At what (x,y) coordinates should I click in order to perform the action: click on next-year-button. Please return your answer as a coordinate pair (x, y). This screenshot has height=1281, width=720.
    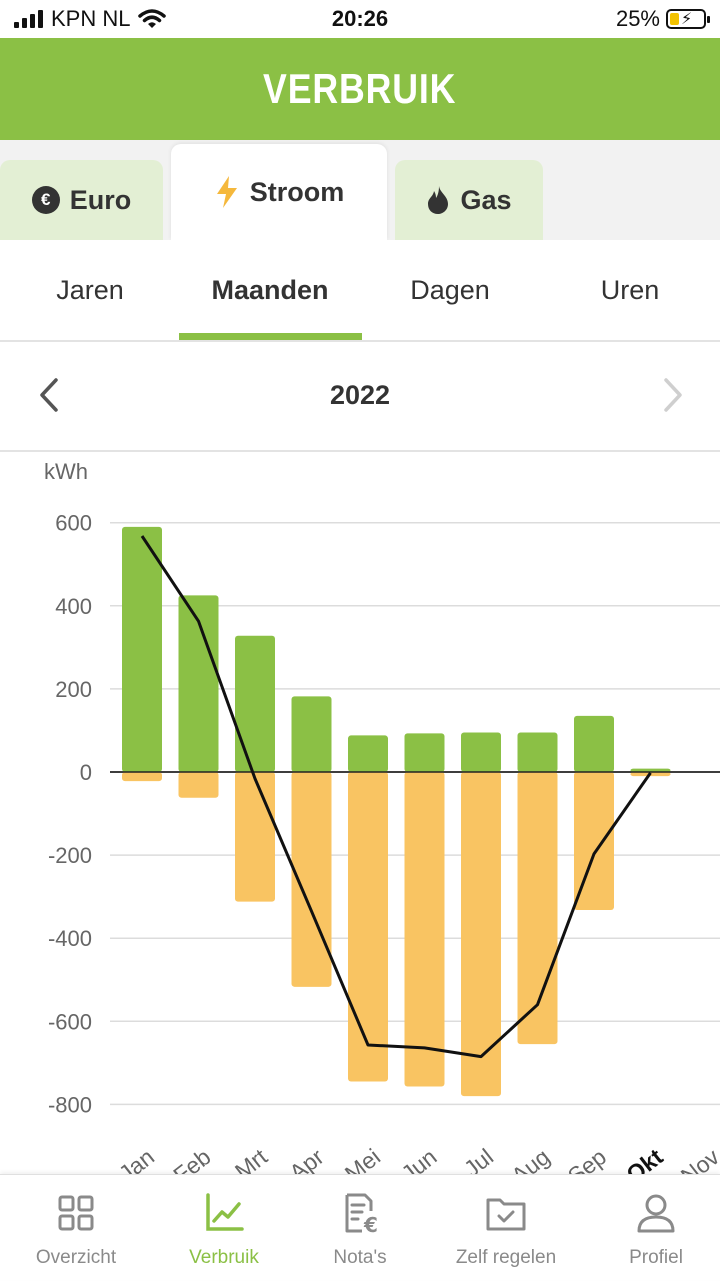
    Looking at the image, I should click on (672, 395).